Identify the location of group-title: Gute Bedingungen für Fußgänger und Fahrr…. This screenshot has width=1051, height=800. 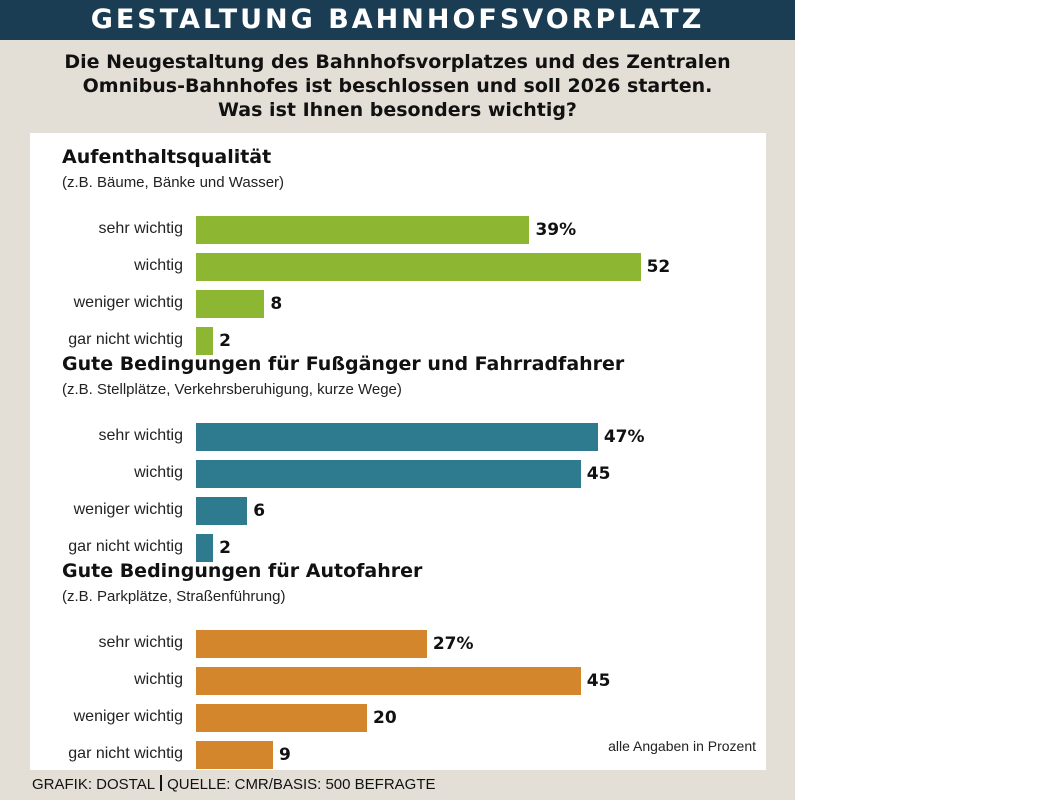
(343, 364).